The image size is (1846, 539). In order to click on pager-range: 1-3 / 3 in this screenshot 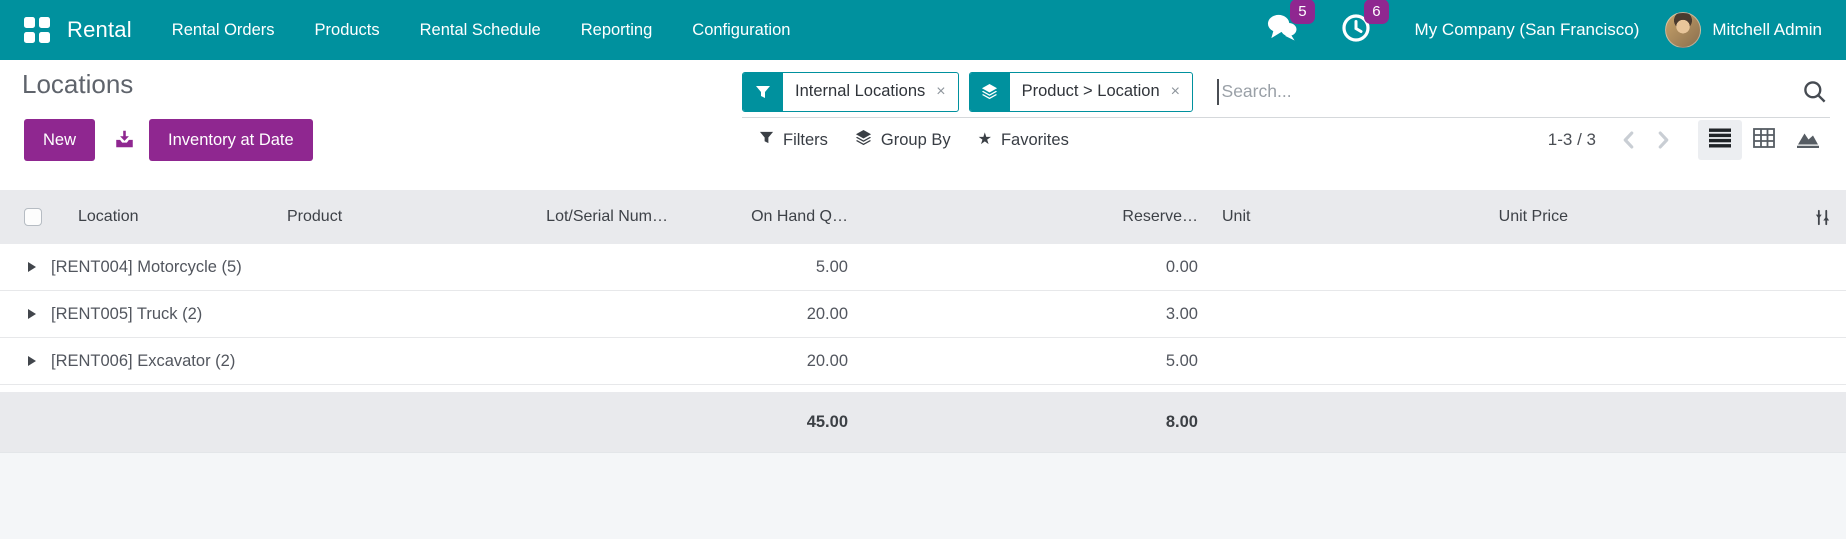, I will do `click(1571, 139)`.